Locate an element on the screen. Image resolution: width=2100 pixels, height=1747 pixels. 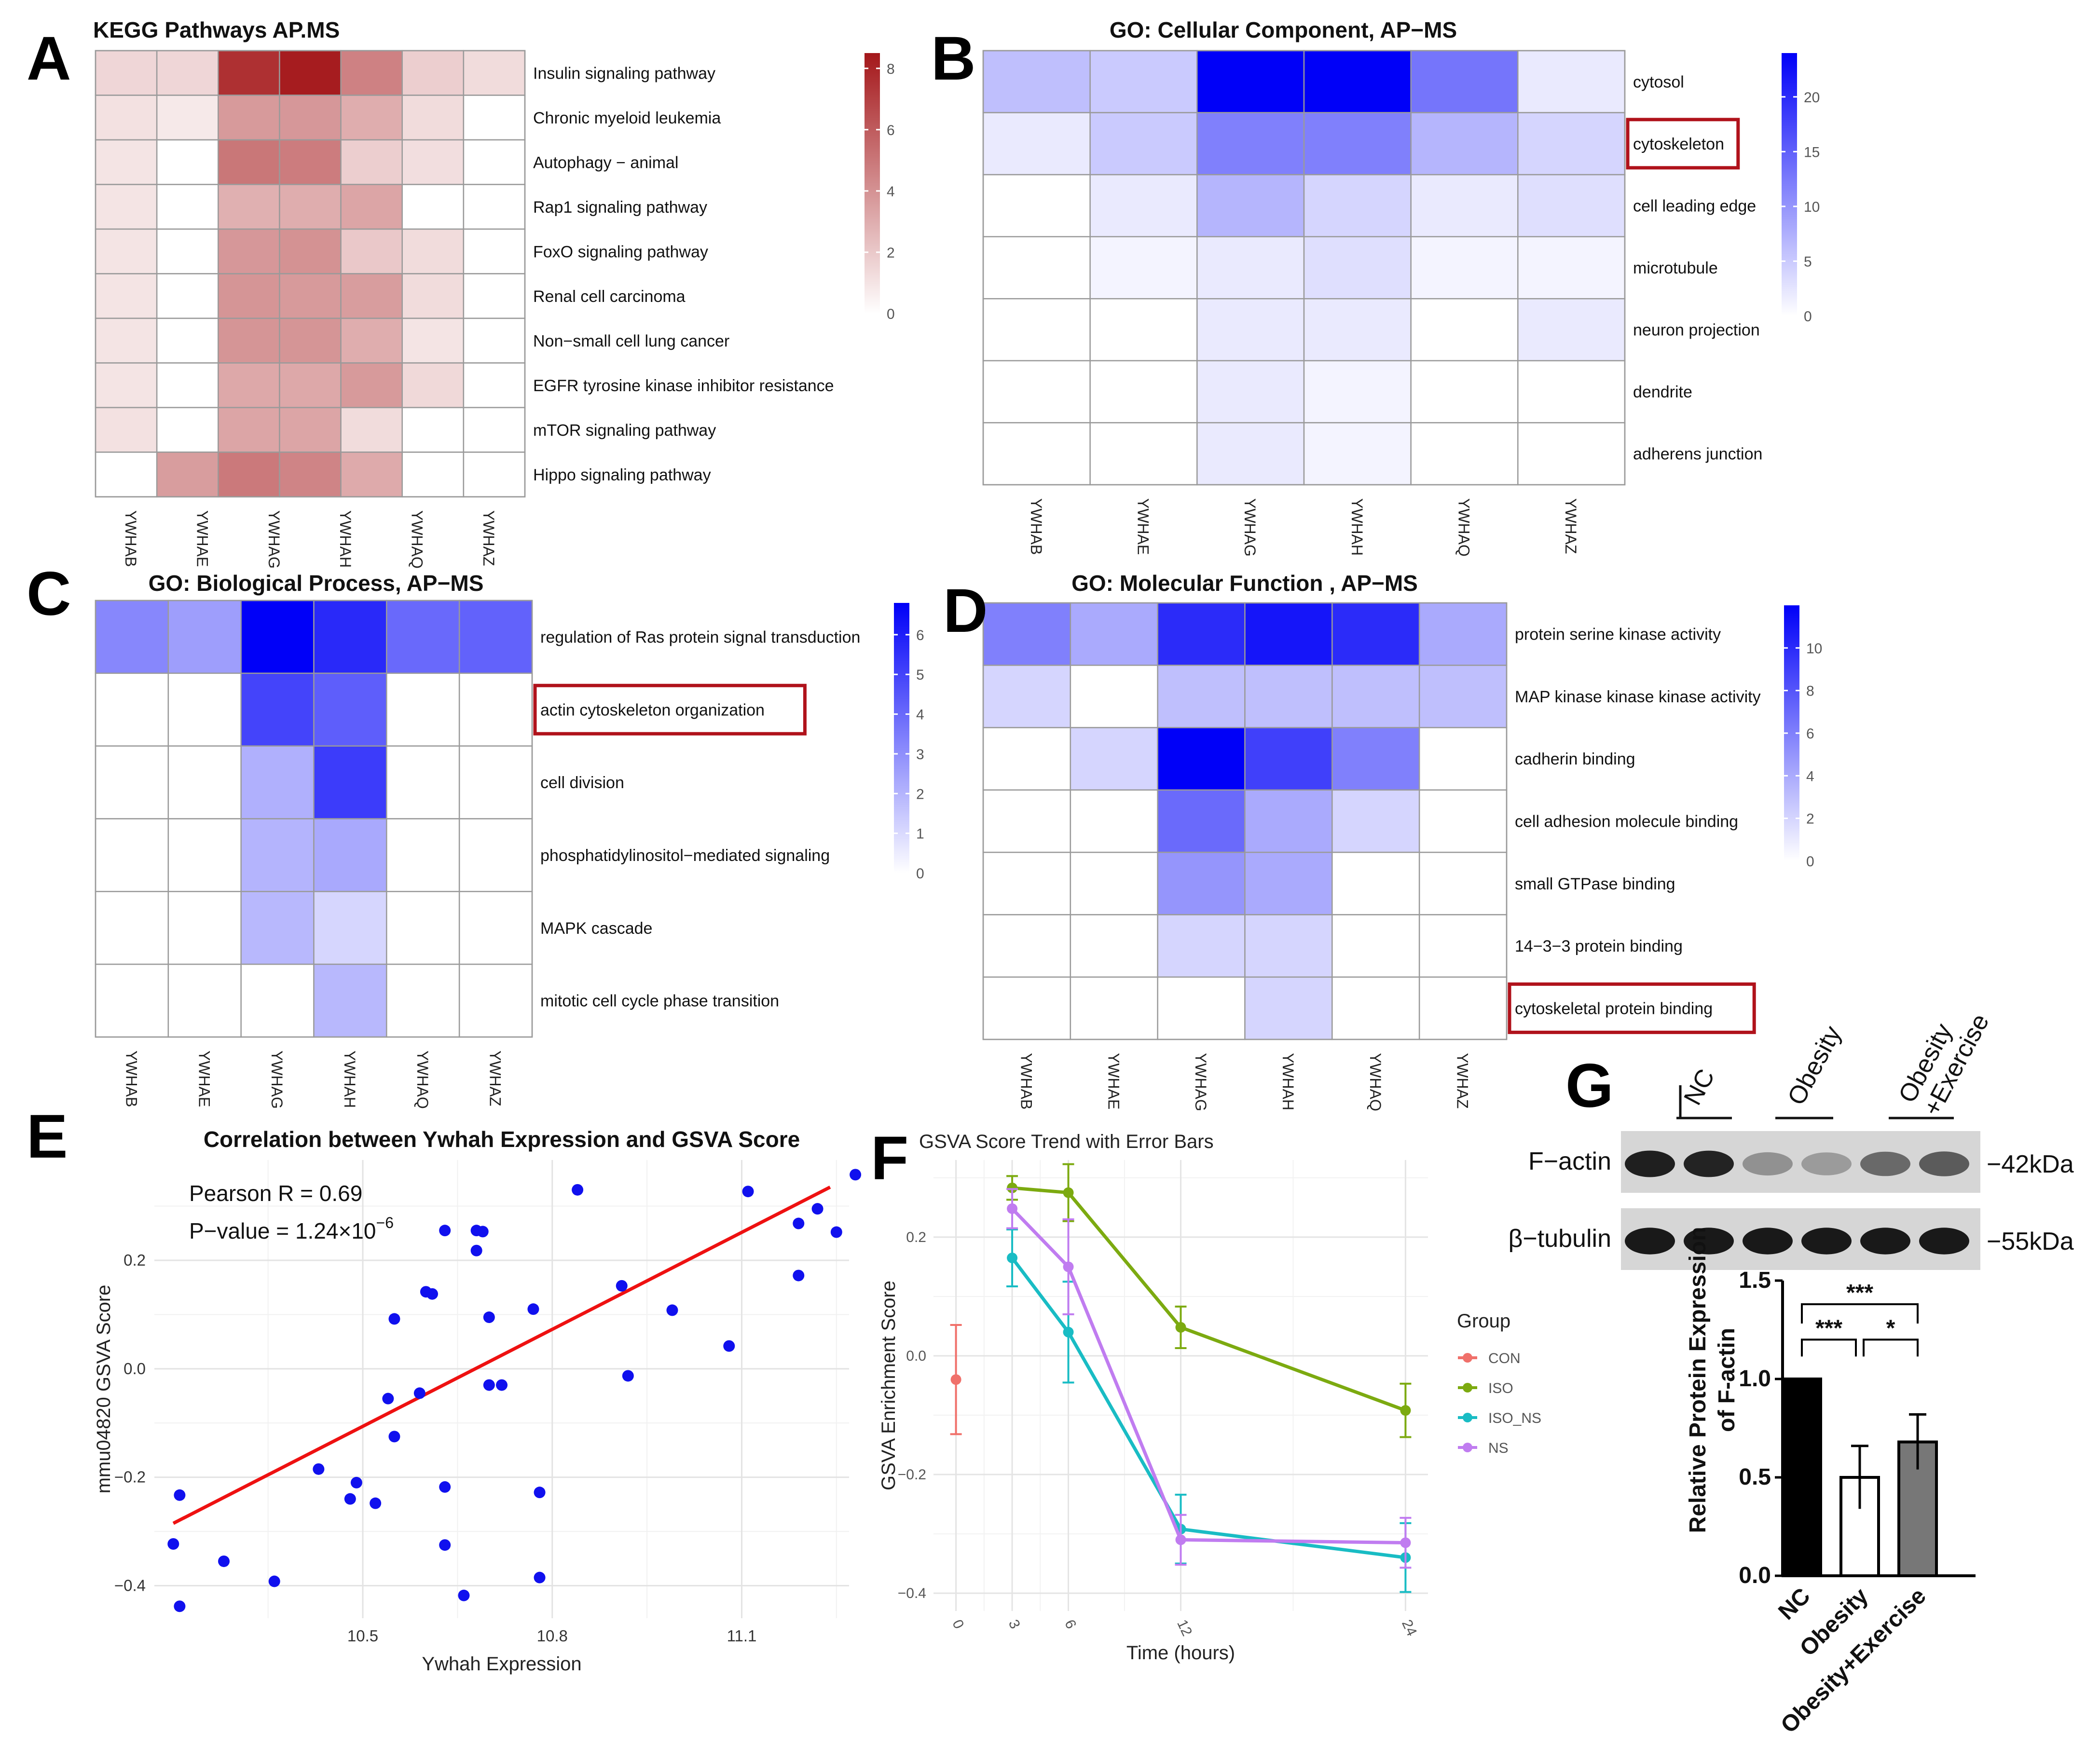
legend-tick-label: 0 is located at coordinates (1808, 317).